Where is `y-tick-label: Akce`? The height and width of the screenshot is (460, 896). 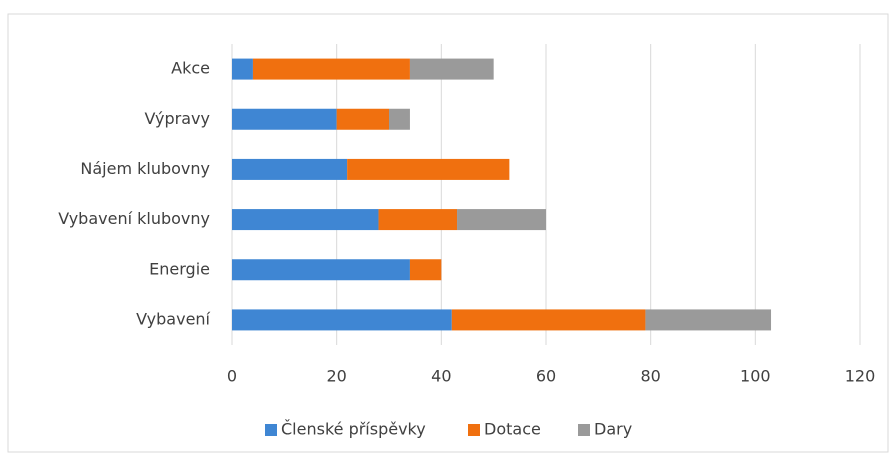
y-tick-label: Akce is located at coordinates (190, 68).